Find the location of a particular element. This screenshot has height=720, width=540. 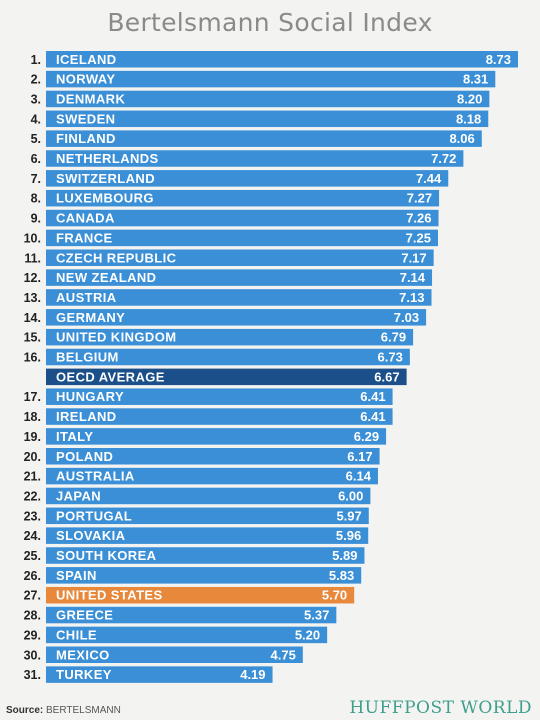

bar-row: 17. HUNGARY 6.41 is located at coordinates (208, 396).